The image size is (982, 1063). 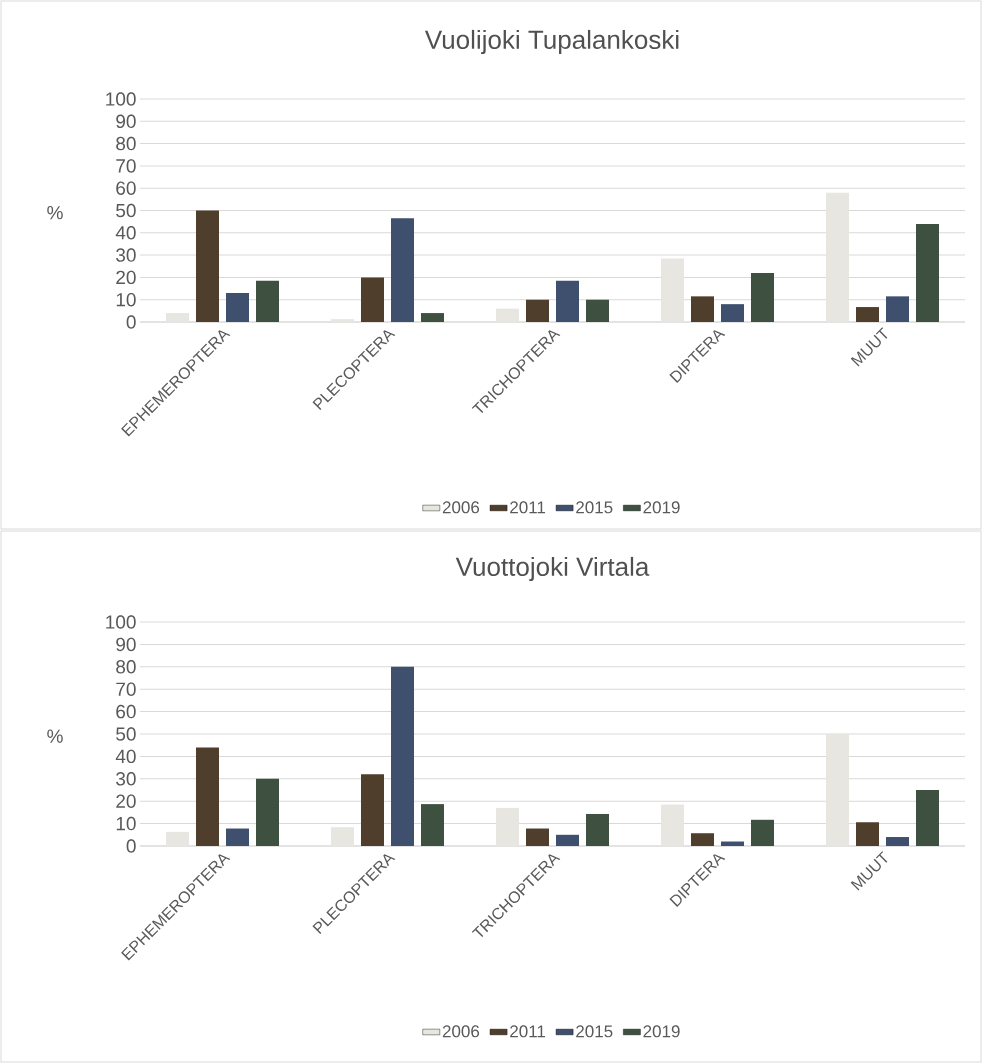 What do you see at coordinates (551, 42) in the screenshot?
I see `chart-title: Vuolijoki Tupalankoski` at bounding box center [551, 42].